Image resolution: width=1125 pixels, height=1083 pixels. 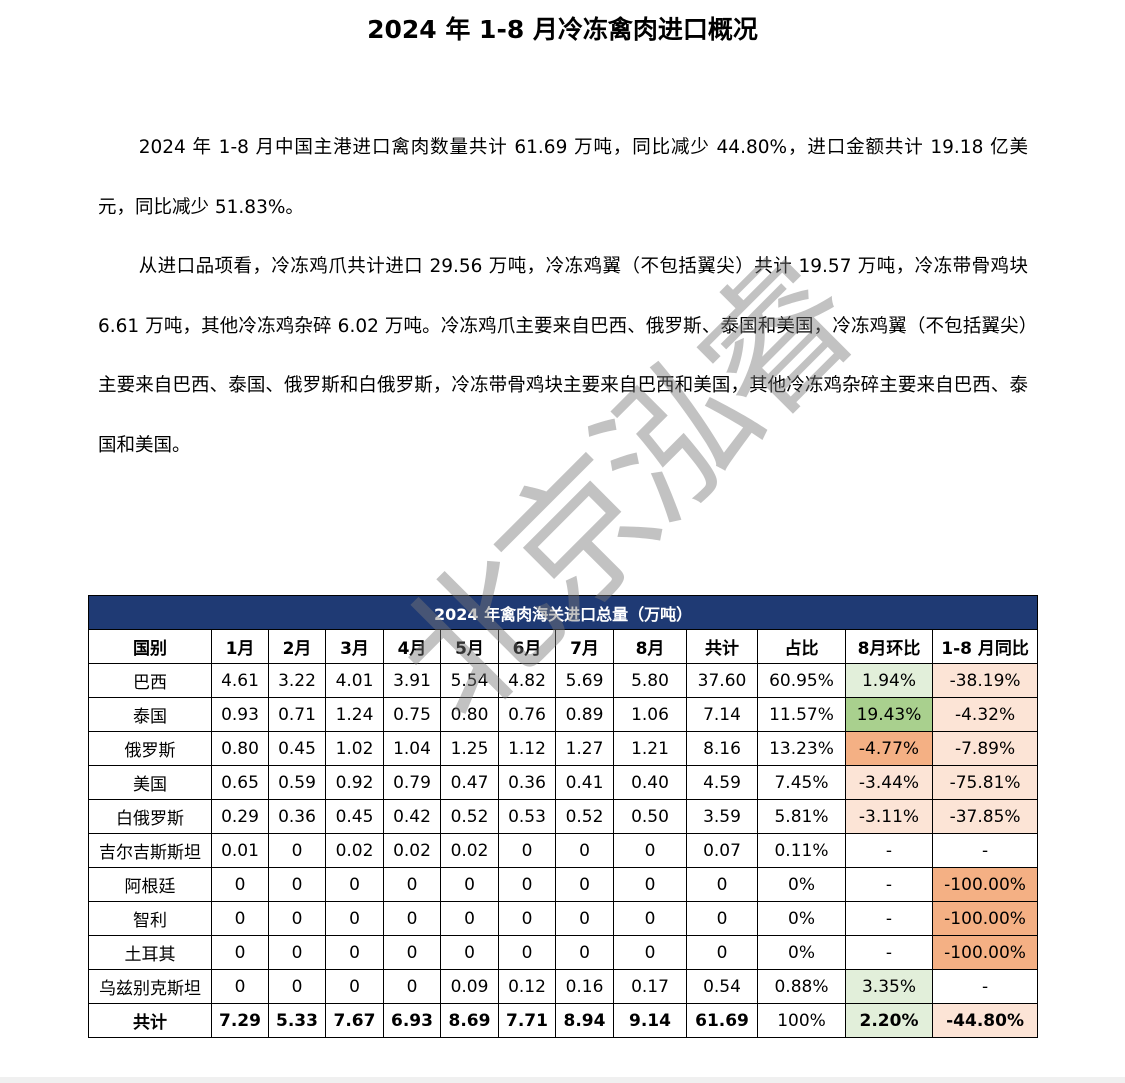 I want to click on value-cell: 0.16, so click(x=584, y=986).